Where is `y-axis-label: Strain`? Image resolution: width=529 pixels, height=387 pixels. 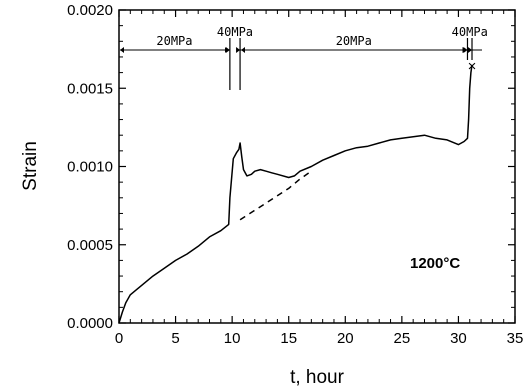
y-axis-label: Strain is located at coordinates (30, 166).